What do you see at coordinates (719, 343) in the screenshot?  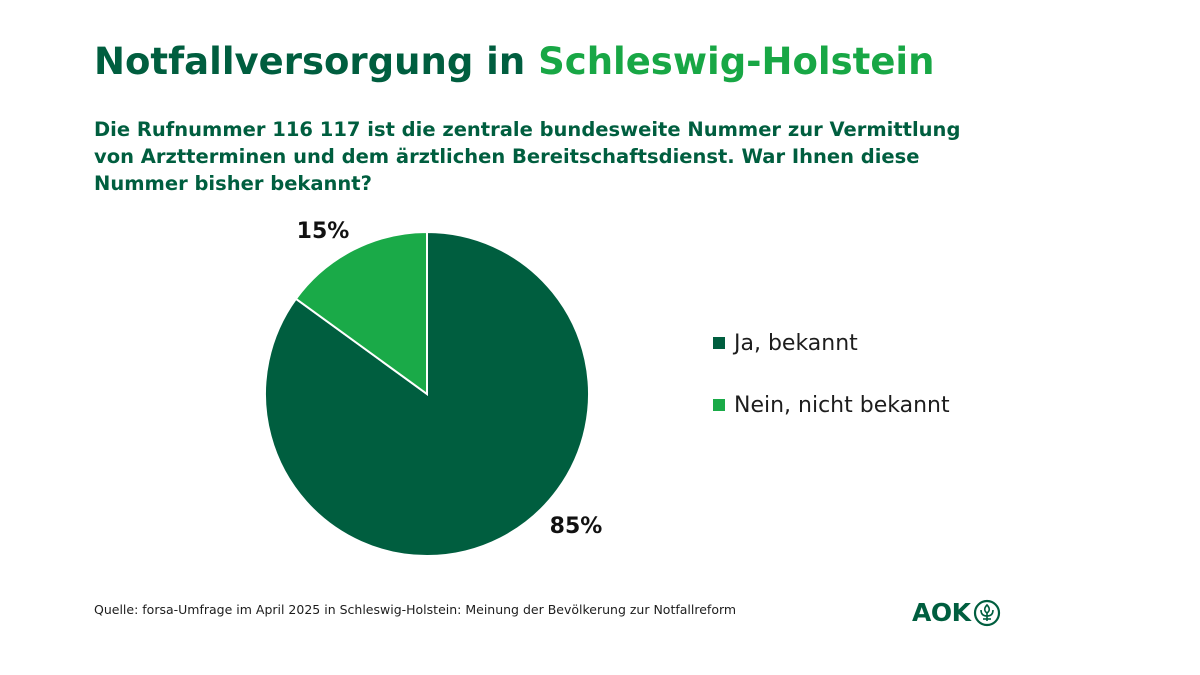 I see `legend-swatch-yes` at bounding box center [719, 343].